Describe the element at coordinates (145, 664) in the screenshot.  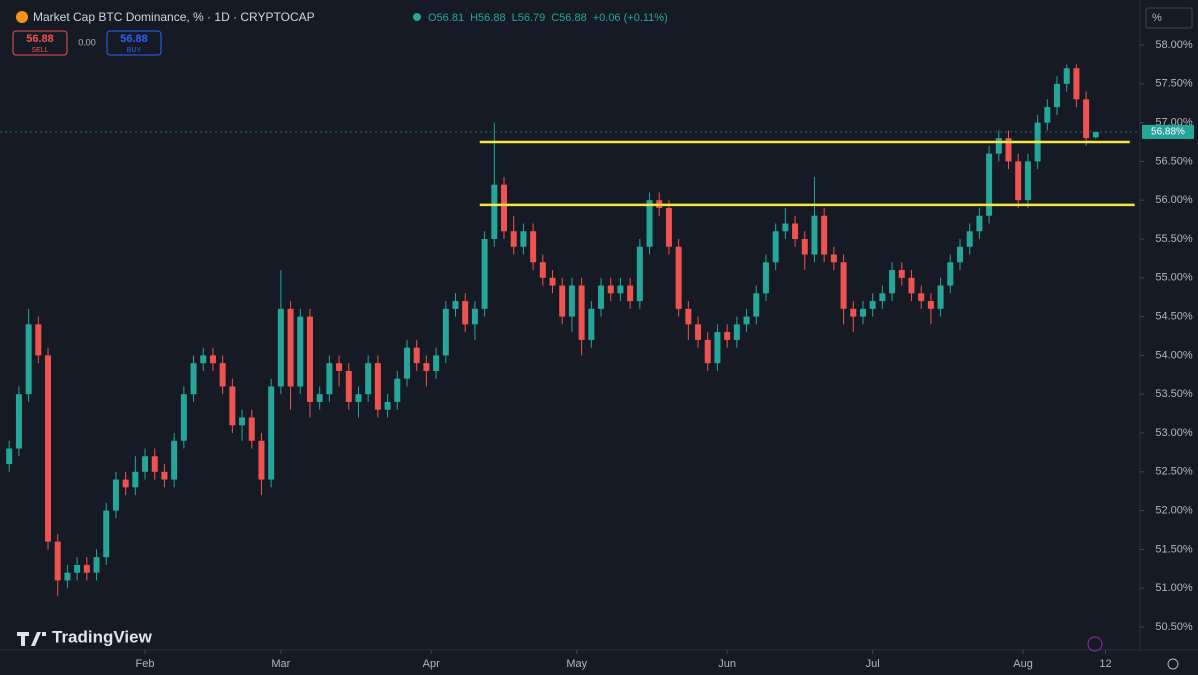
I see `x-tick-label: Feb` at that location.